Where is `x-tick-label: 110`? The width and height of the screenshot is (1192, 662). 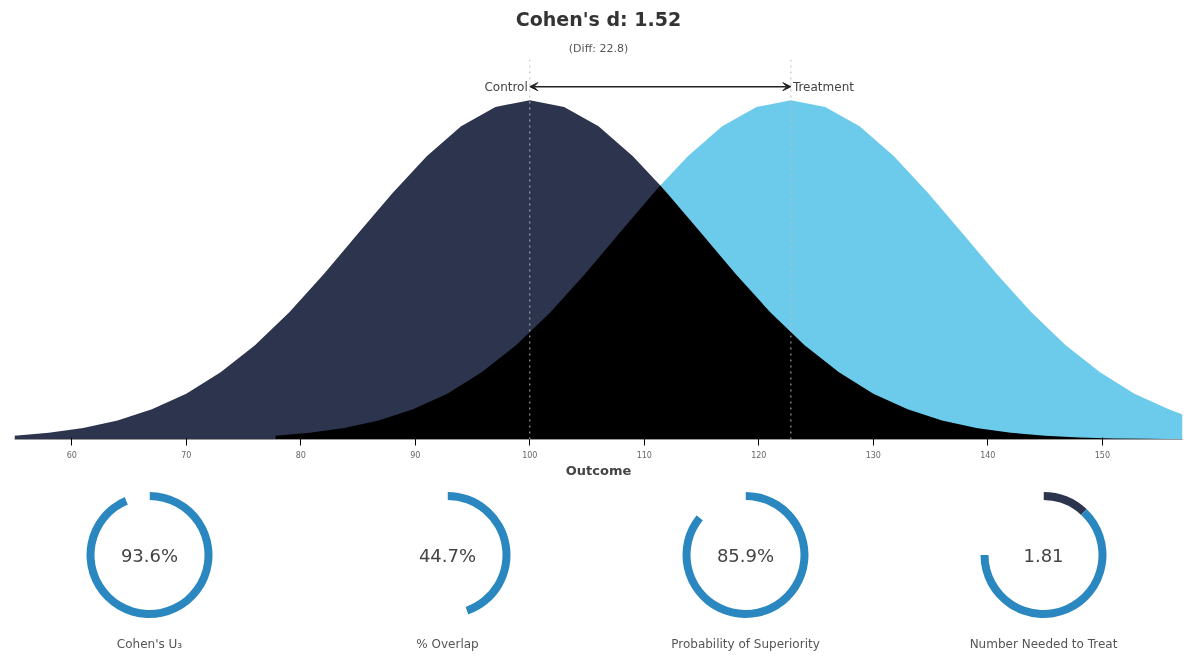 x-tick-label: 110 is located at coordinates (644, 455).